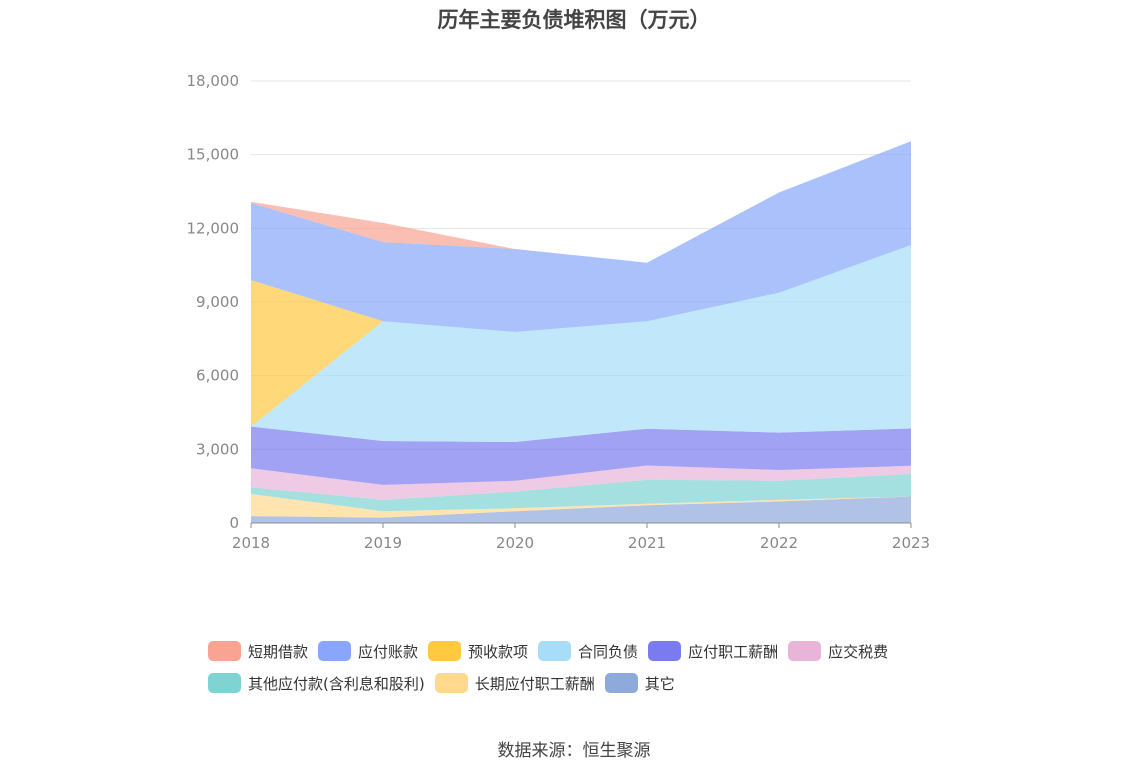 Image resolution: width=1148 pixels, height=776 pixels. I want to click on legend-item: 短期借款, so click(258, 651).